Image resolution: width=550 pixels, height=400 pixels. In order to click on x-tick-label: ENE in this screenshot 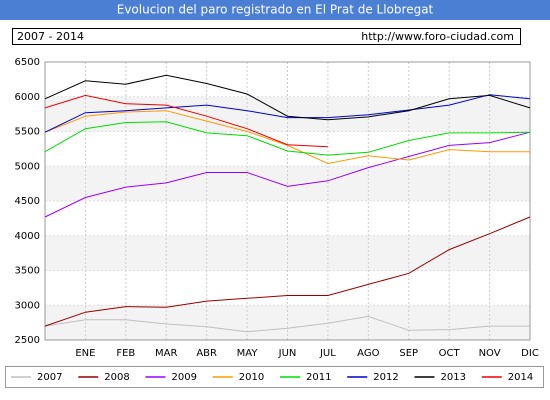, I will do `click(85, 353)`.